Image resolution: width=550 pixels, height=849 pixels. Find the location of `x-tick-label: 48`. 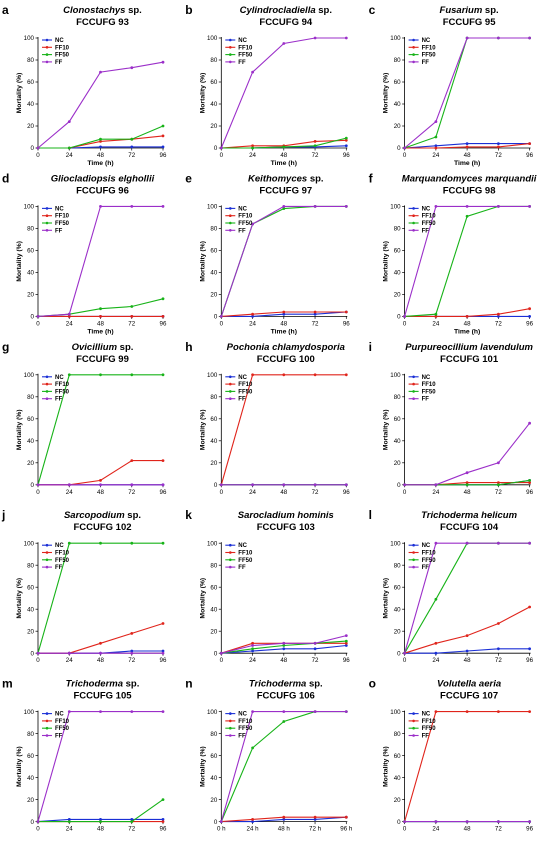

x-tick-label: 48 is located at coordinates (467, 155).